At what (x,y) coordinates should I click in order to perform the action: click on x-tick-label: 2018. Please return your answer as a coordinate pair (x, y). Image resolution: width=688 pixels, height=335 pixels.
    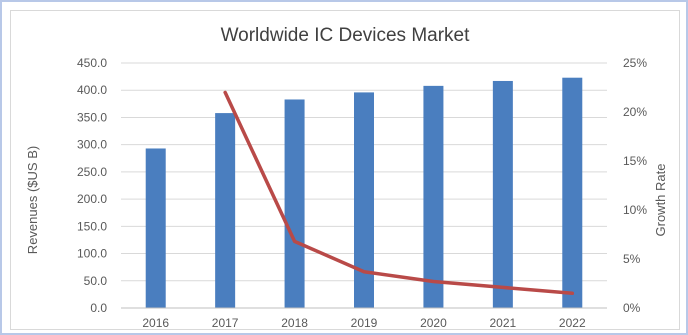
    Looking at the image, I should click on (294, 322).